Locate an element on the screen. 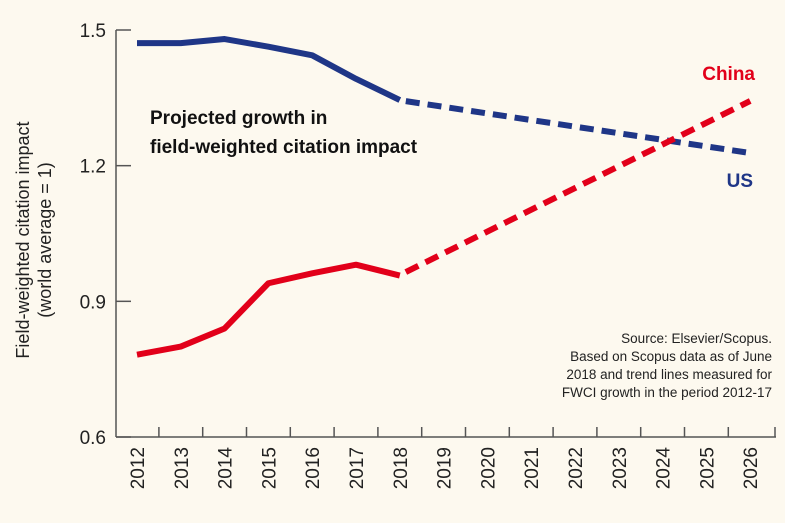 The image size is (785, 523). source-note-line-2: Based on Scopus data as of June is located at coordinates (671, 356).